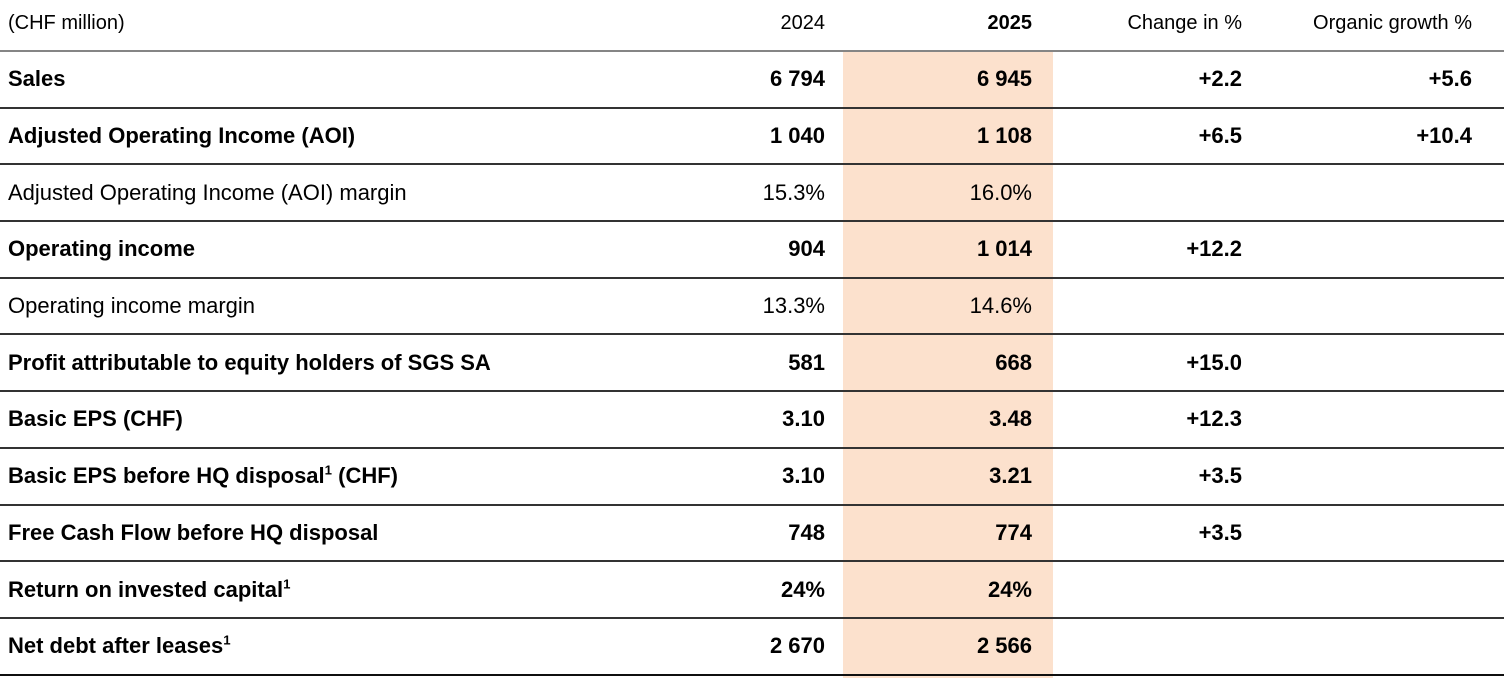 The image size is (1504, 690). I want to click on value-organic: +5.6, so click(1450, 79).